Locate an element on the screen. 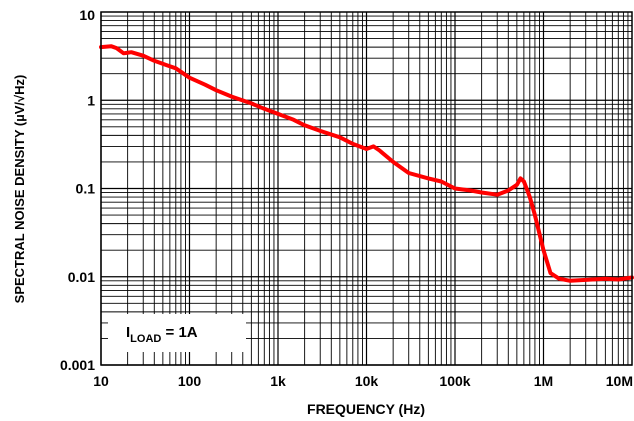  y-tick-labels: 0.001 0.01 0.1 1 10 is located at coordinates (77, 190).